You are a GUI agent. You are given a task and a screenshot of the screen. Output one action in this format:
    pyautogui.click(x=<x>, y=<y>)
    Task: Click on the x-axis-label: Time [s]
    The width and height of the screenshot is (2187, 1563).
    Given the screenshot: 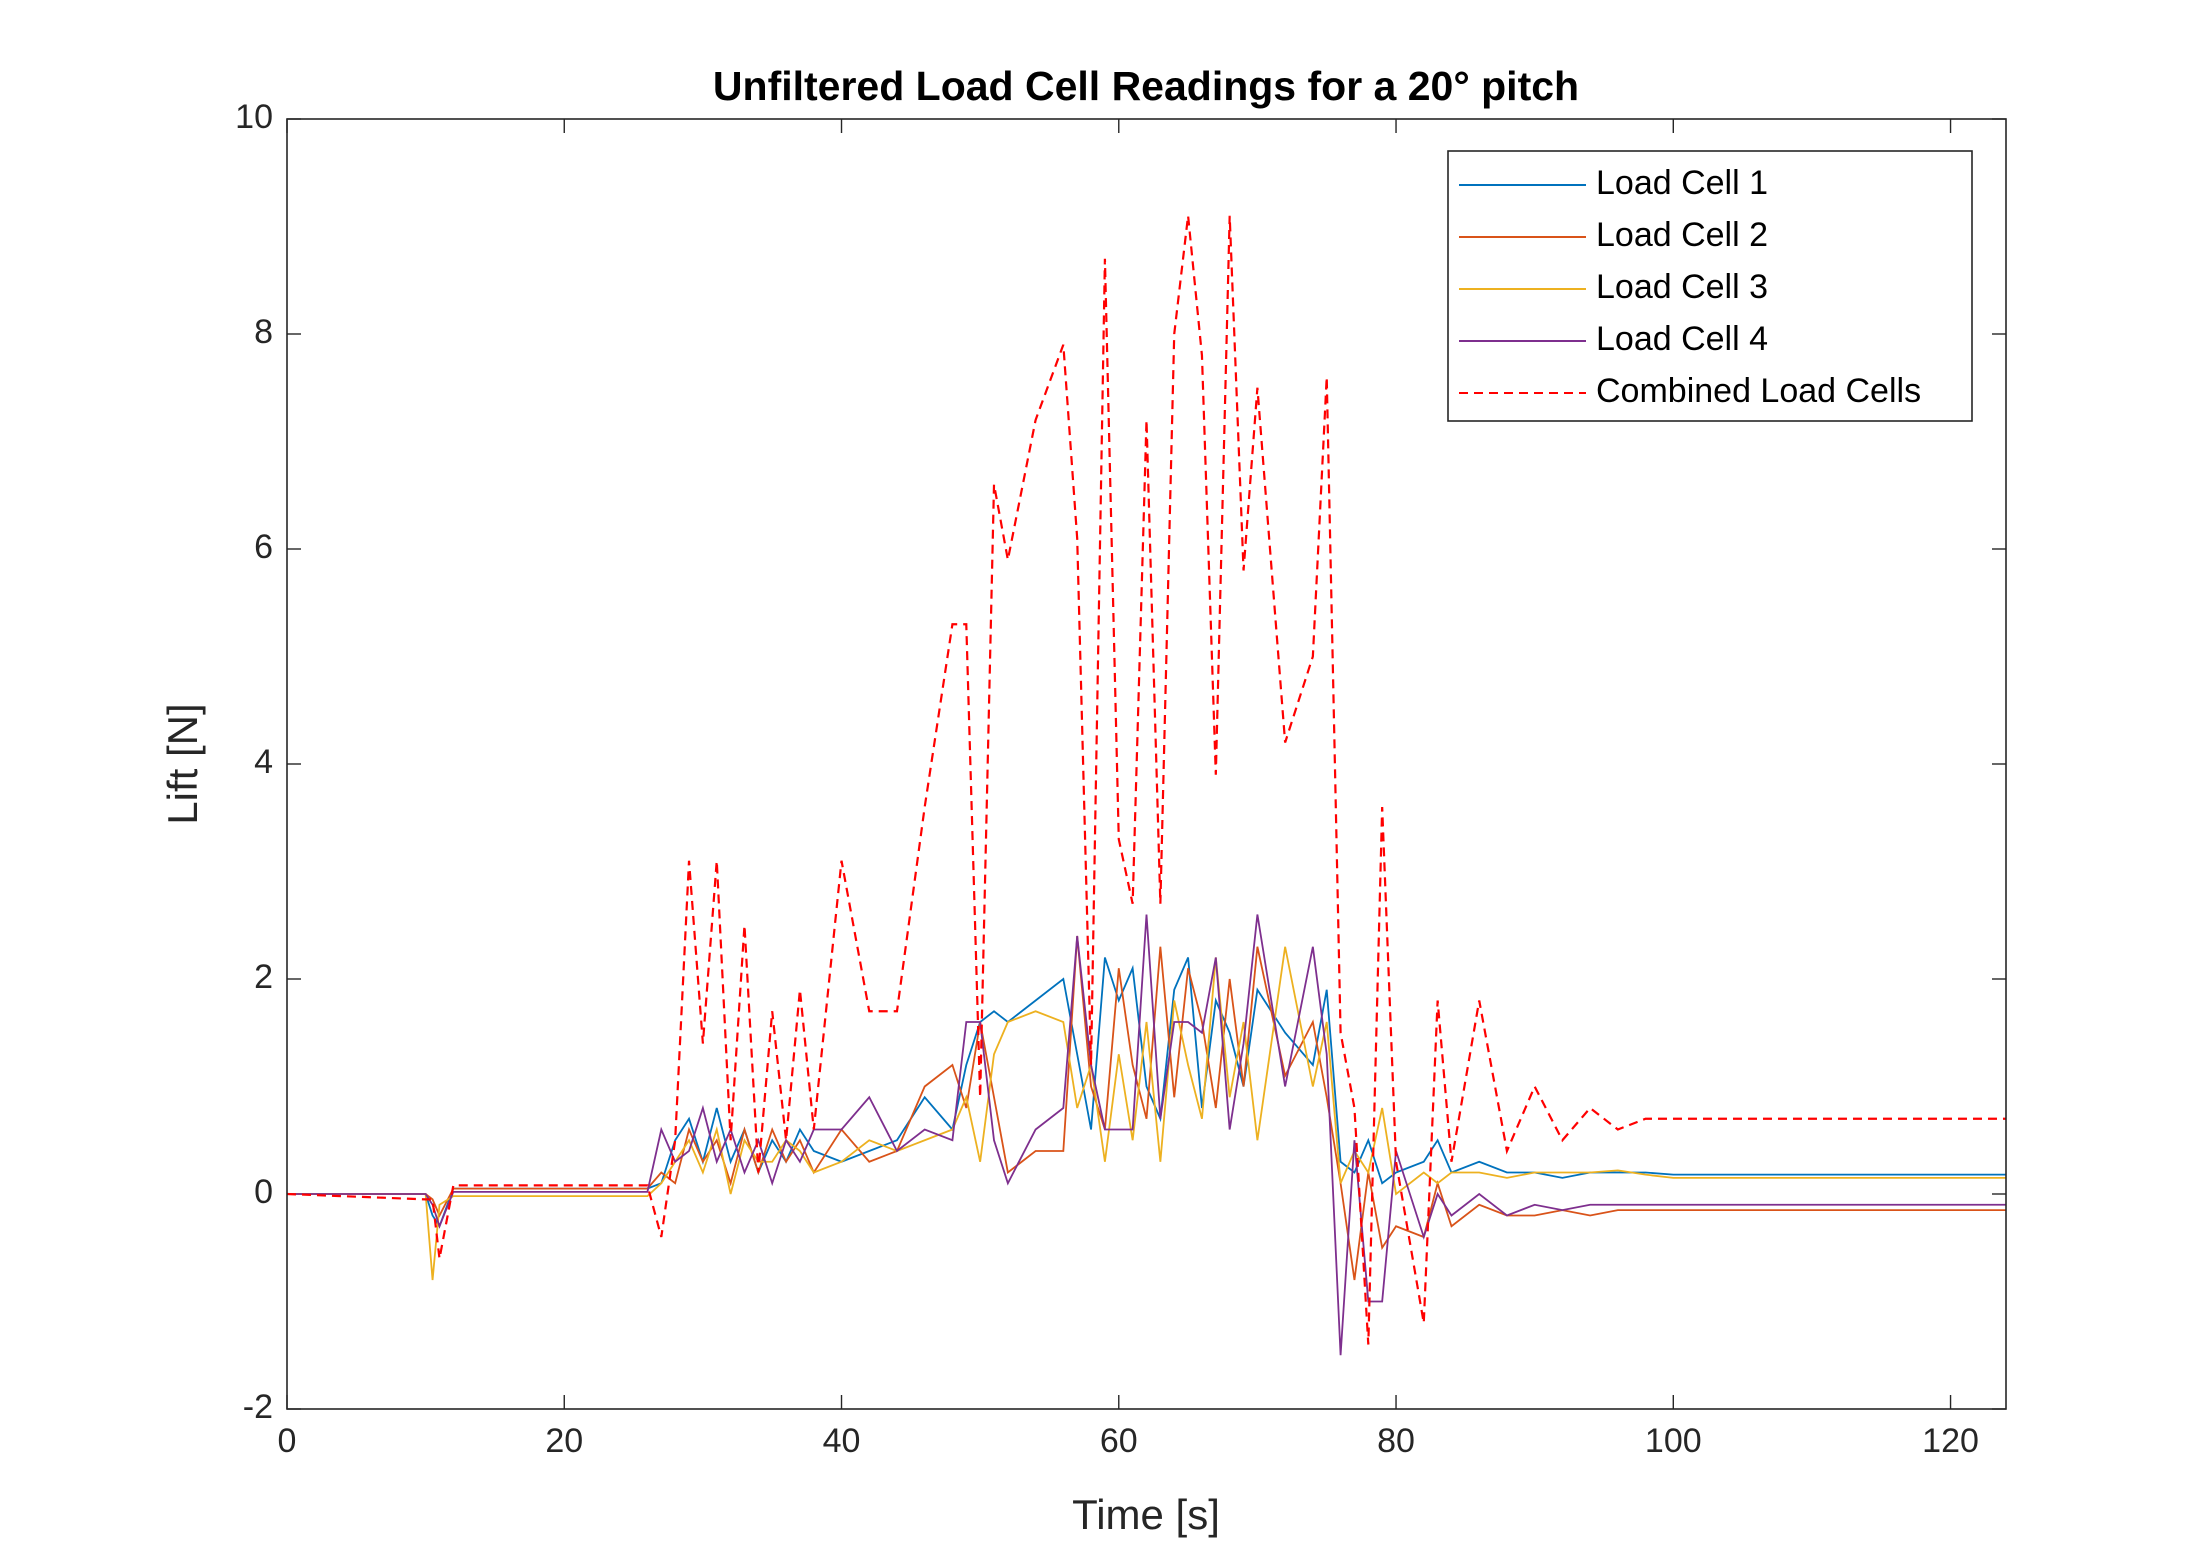 What is the action you would take?
    pyautogui.click(x=1146, y=1514)
    